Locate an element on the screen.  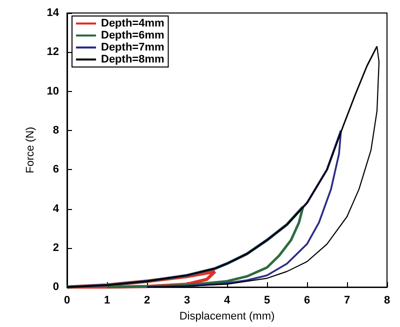
legend-label: Depth=7mm is located at coordinates (132, 48).